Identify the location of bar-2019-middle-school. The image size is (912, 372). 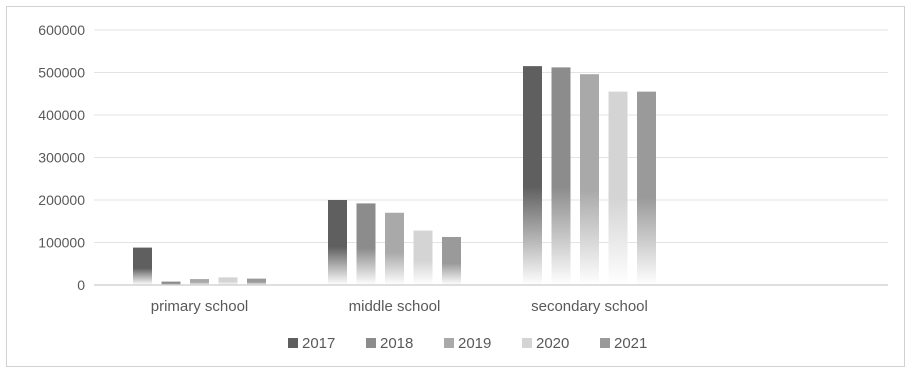
(394, 248).